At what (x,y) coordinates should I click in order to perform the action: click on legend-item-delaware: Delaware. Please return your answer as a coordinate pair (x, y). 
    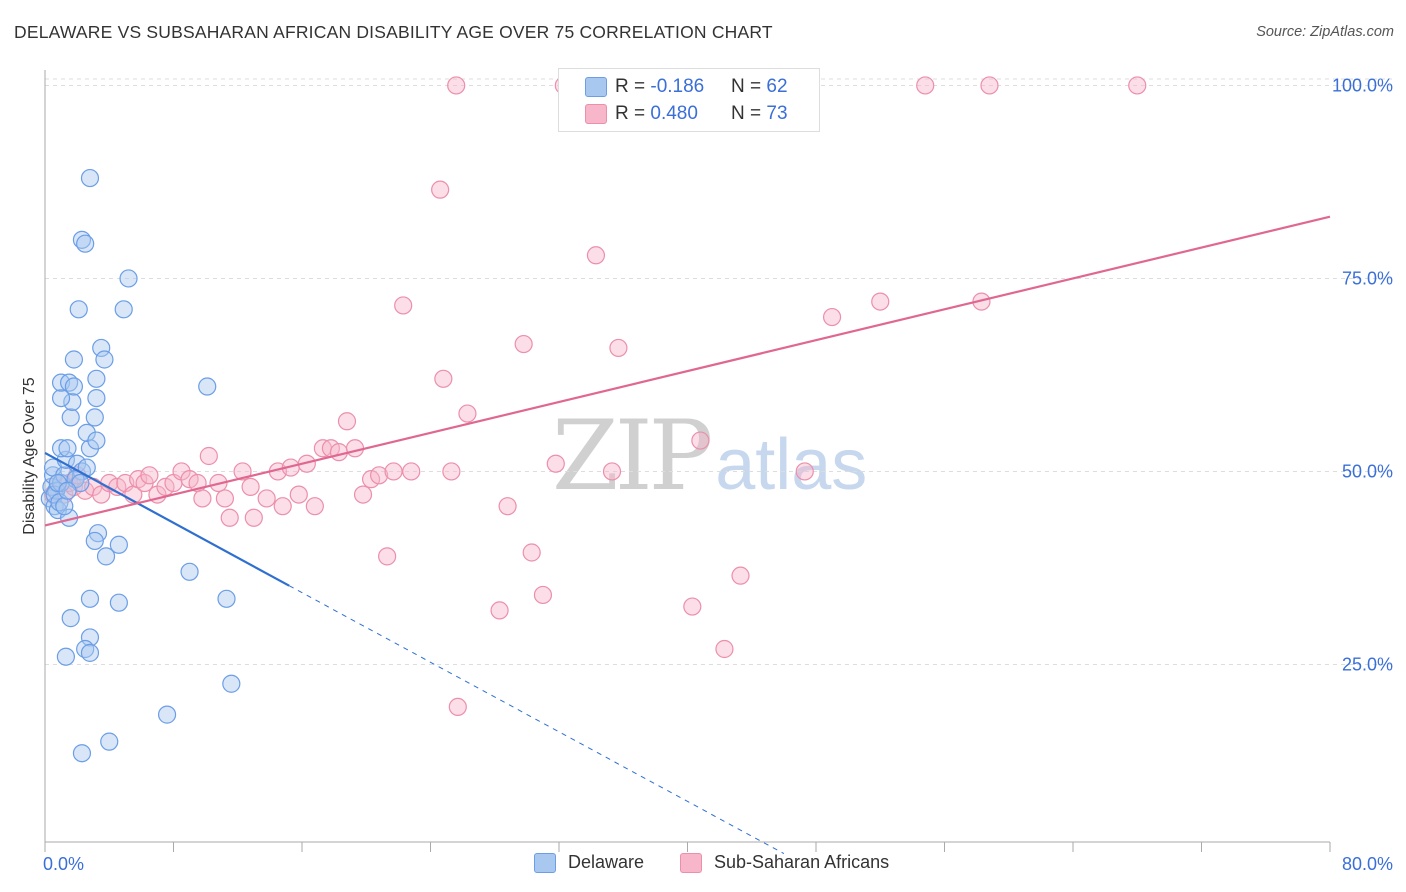
    Looking at the image, I should click on (589, 862).